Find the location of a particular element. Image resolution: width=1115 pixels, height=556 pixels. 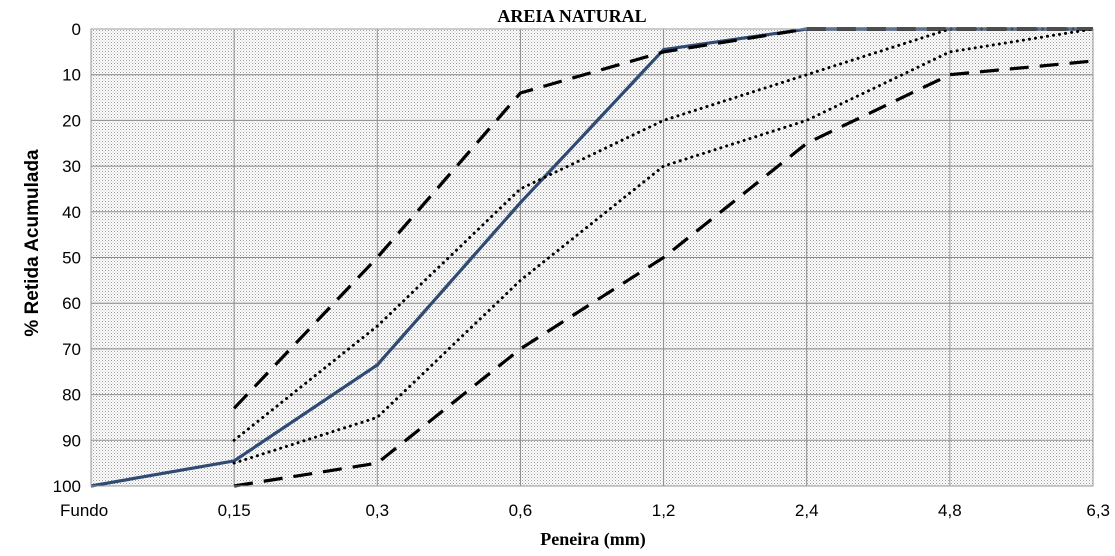

x-tick-label: 0,3 is located at coordinates (377, 510).